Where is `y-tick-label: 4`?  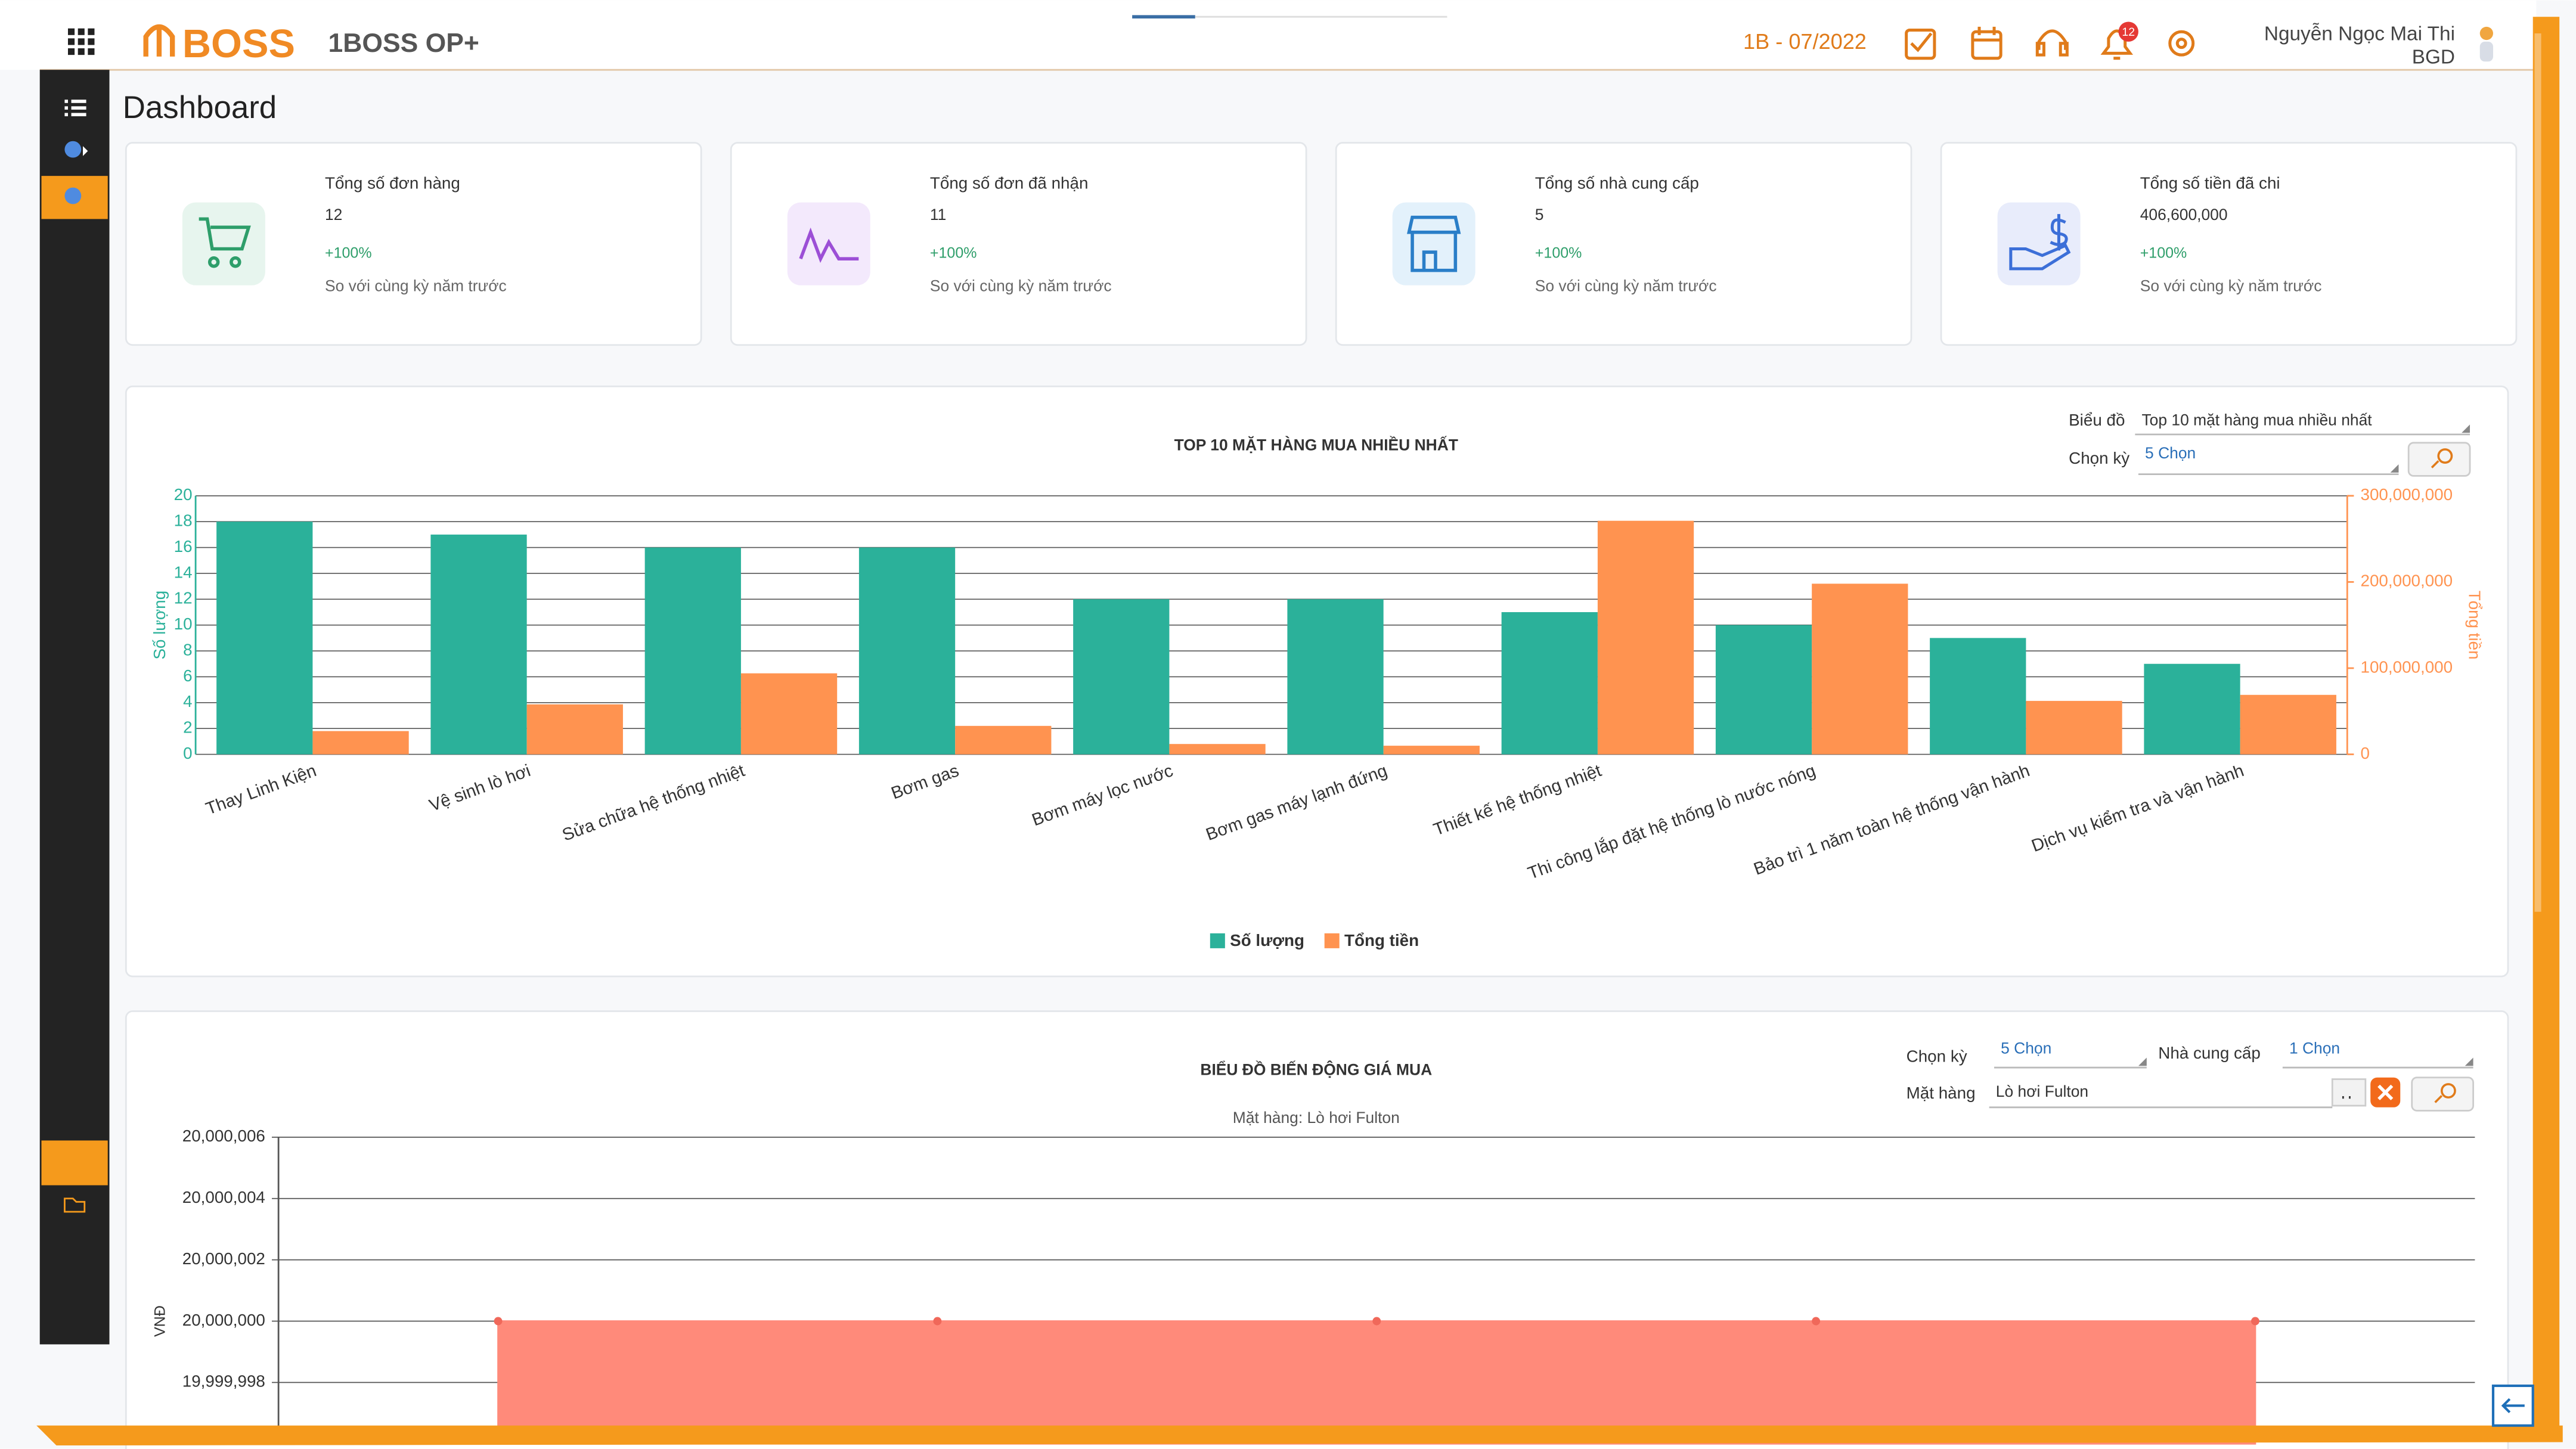 y-tick-label: 4 is located at coordinates (187, 701).